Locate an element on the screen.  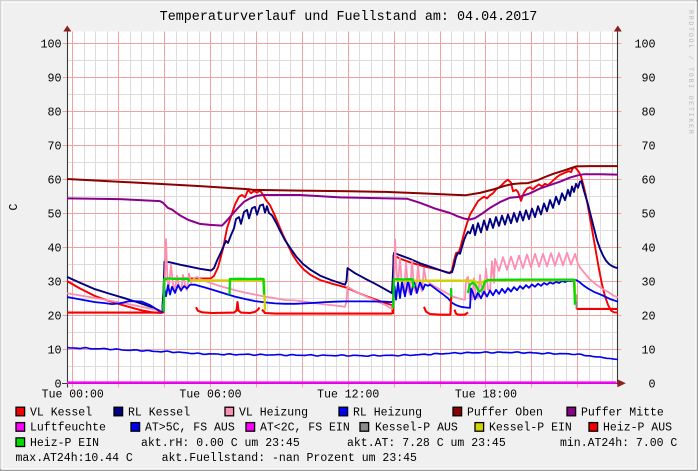
svg-text: RRDTOOL / TOBI OETIKER is located at coordinates (690, 73).